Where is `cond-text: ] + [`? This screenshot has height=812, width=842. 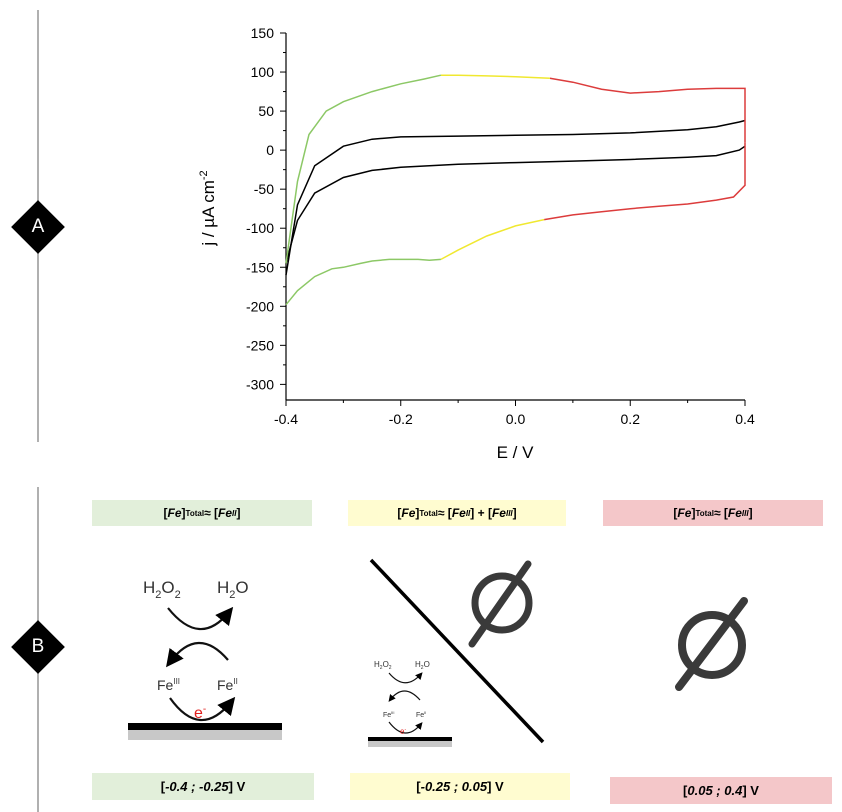
cond-text: ] + [ is located at coordinates (481, 513).